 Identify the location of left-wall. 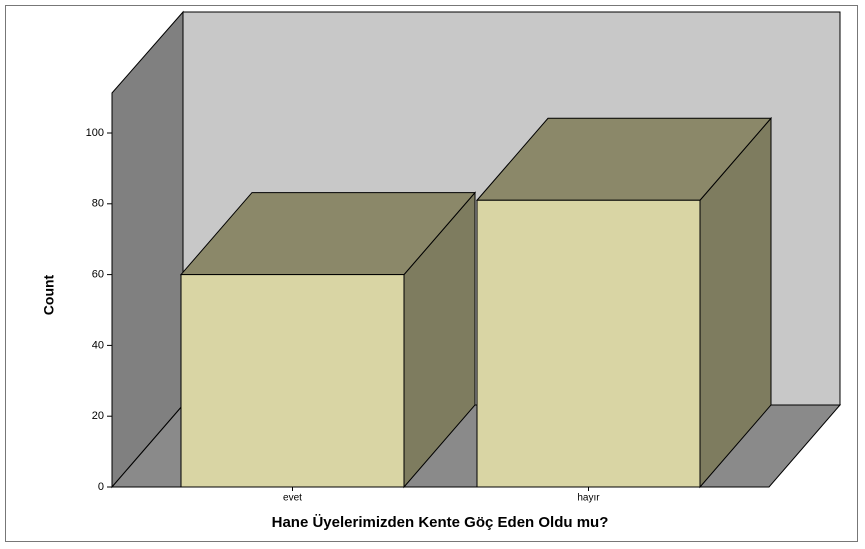
(147, 249).